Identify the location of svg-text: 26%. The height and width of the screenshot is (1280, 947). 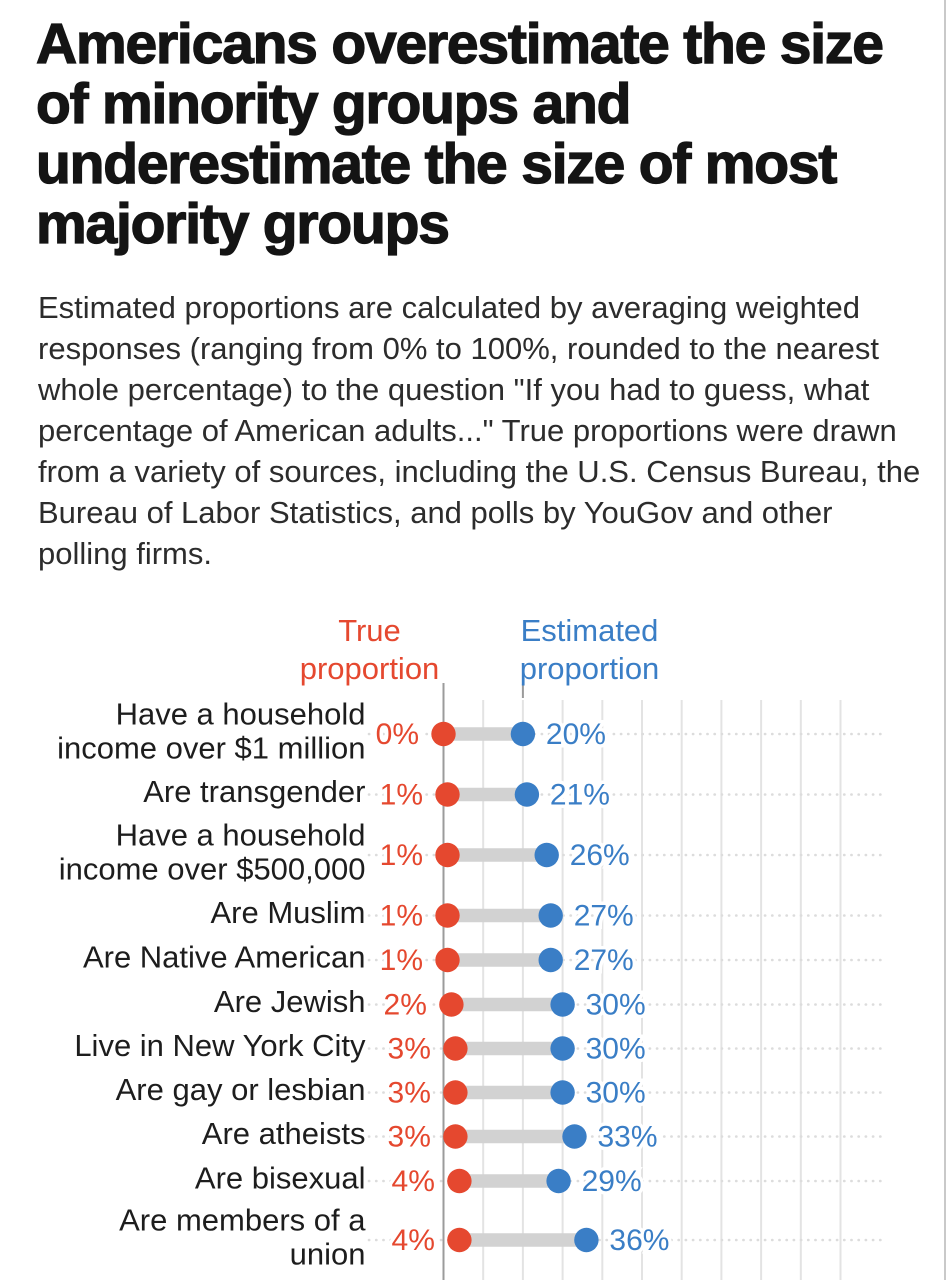
(600, 855).